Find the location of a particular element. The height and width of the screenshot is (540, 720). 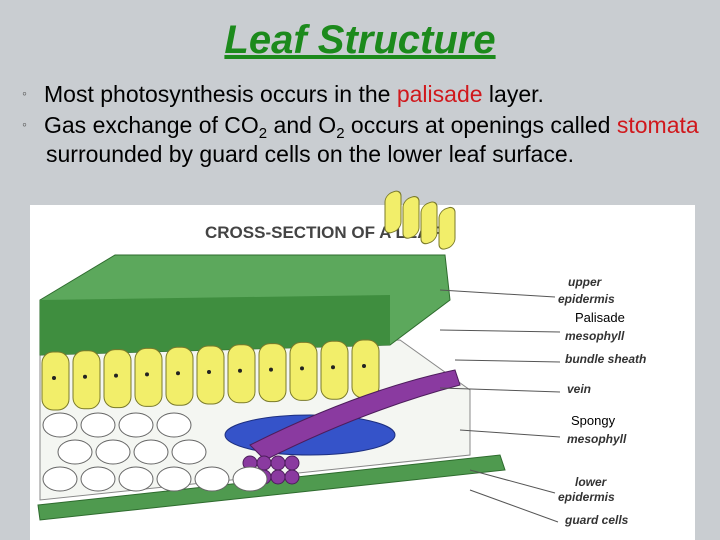

figure-title: CROSS-SECTION OF A LEAF is located at coordinates (322, 232).